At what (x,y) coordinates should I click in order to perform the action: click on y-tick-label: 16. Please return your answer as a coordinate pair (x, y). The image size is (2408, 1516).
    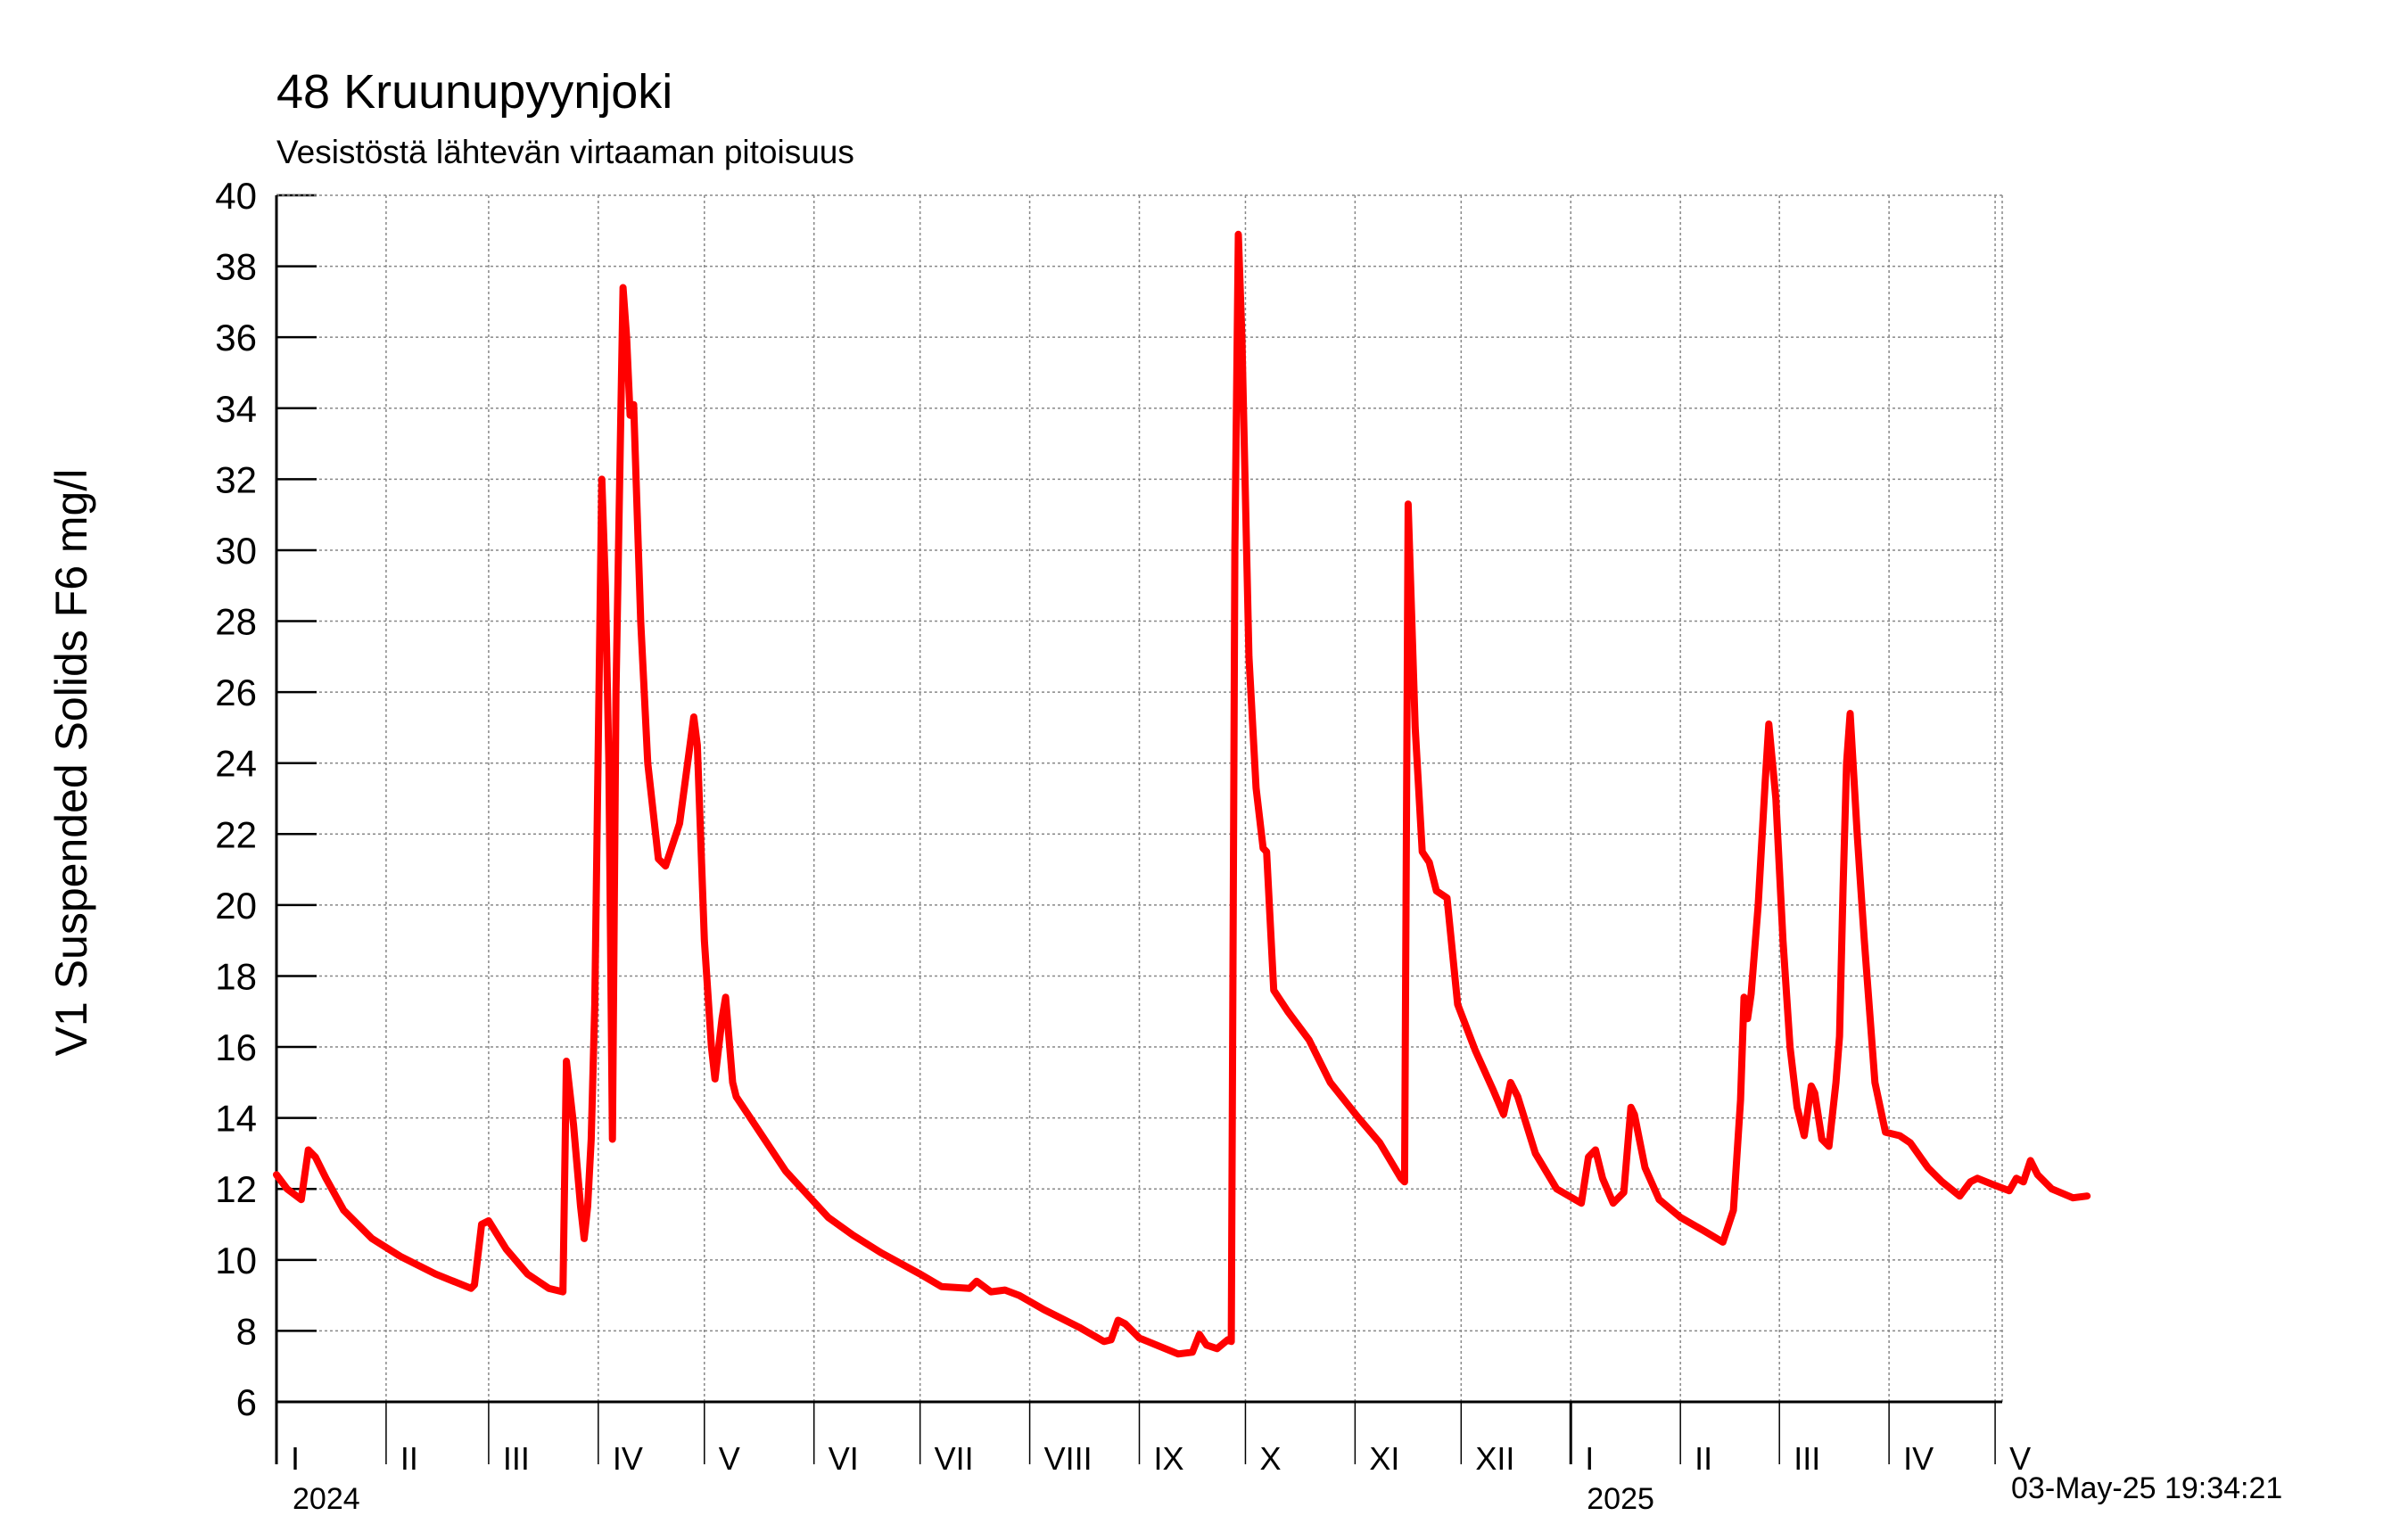
    Looking at the image, I should click on (236, 1047).